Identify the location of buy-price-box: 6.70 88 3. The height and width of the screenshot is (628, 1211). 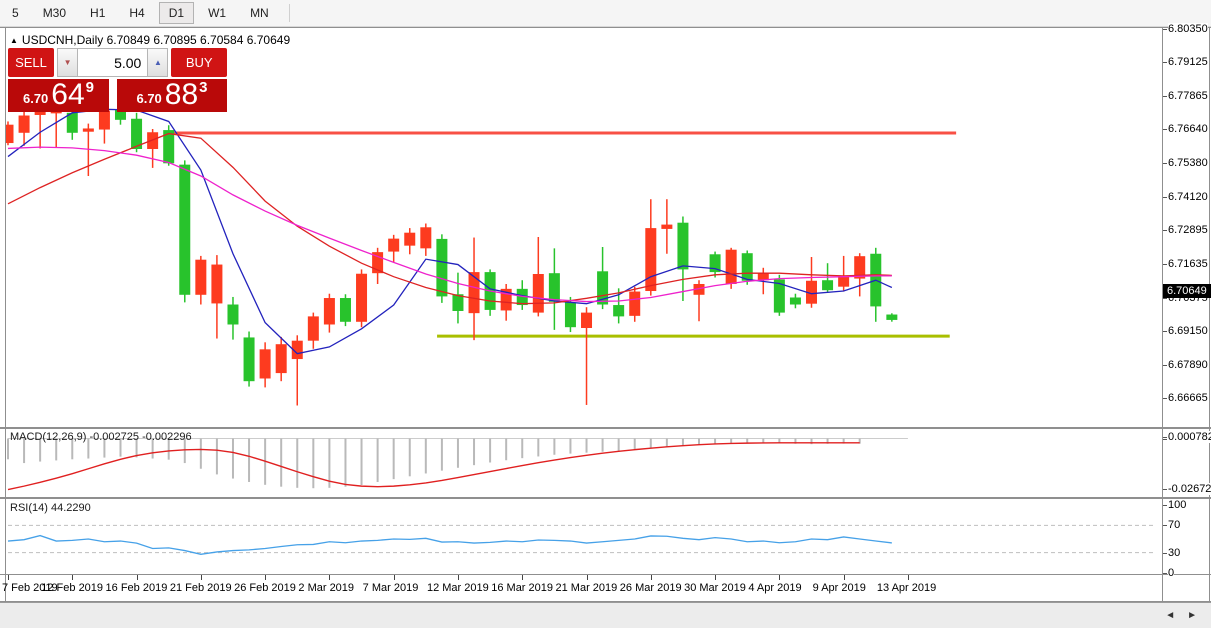
(172, 95).